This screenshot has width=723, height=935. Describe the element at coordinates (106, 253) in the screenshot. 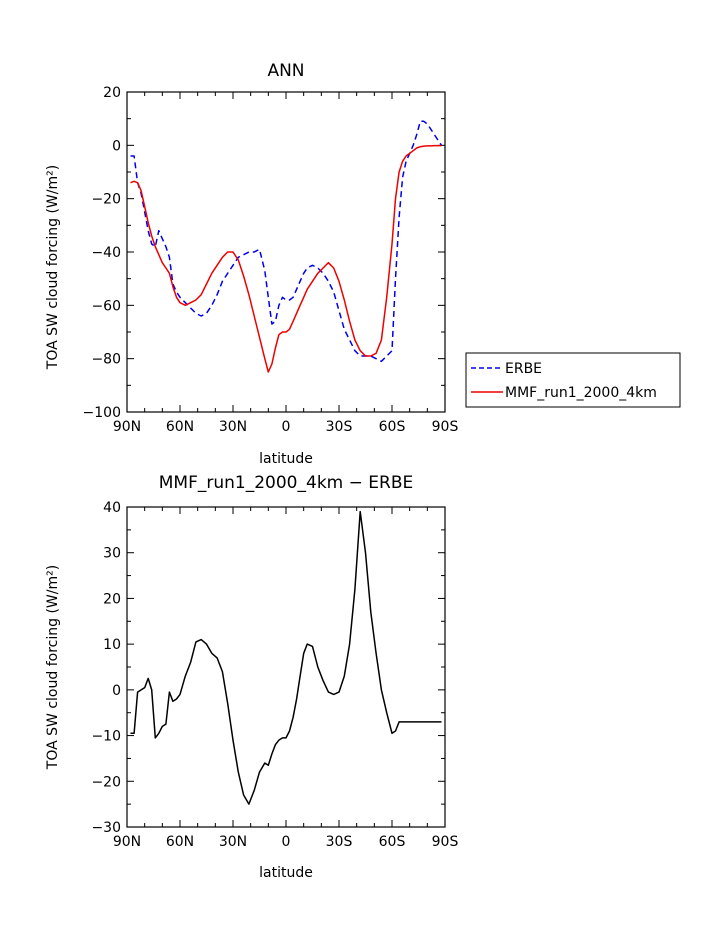

I see `y-tick-label-top-3: −40` at that location.